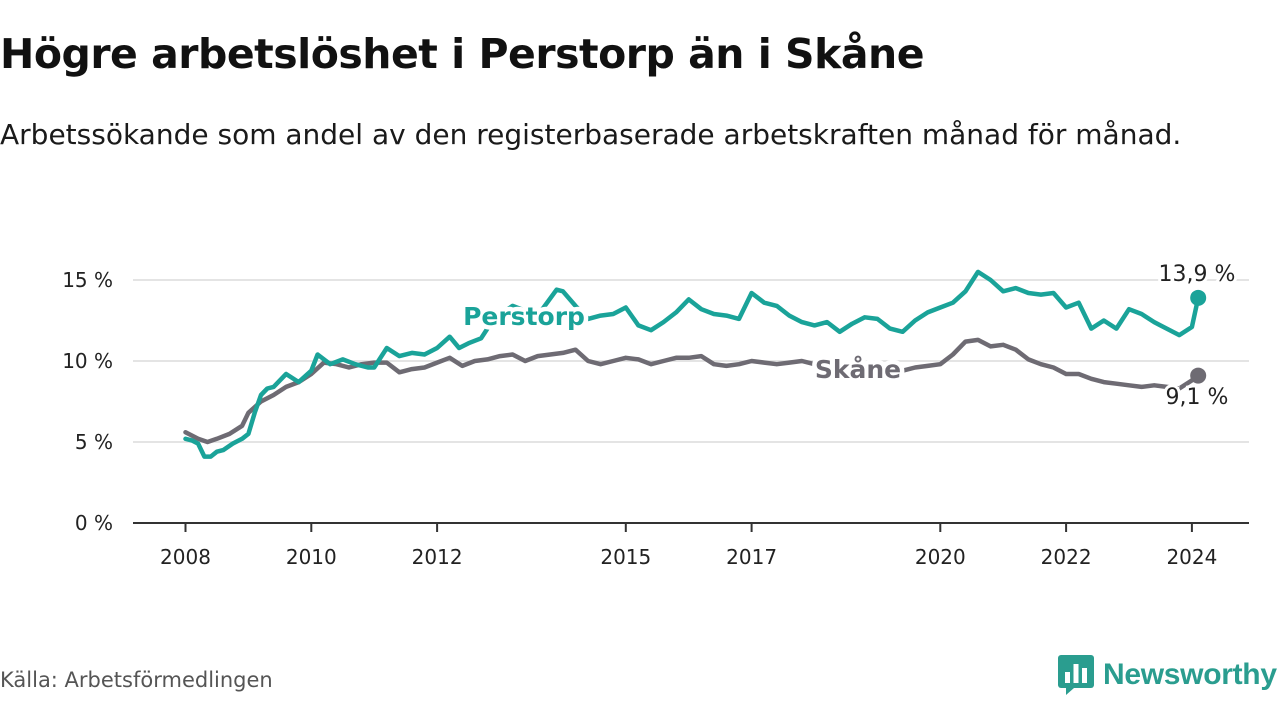 Image resolution: width=1280 pixels, height=720 pixels. What do you see at coordinates (87, 280) in the screenshot?
I see `y-tick-label: 15 %` at bounding box center [87, 280].